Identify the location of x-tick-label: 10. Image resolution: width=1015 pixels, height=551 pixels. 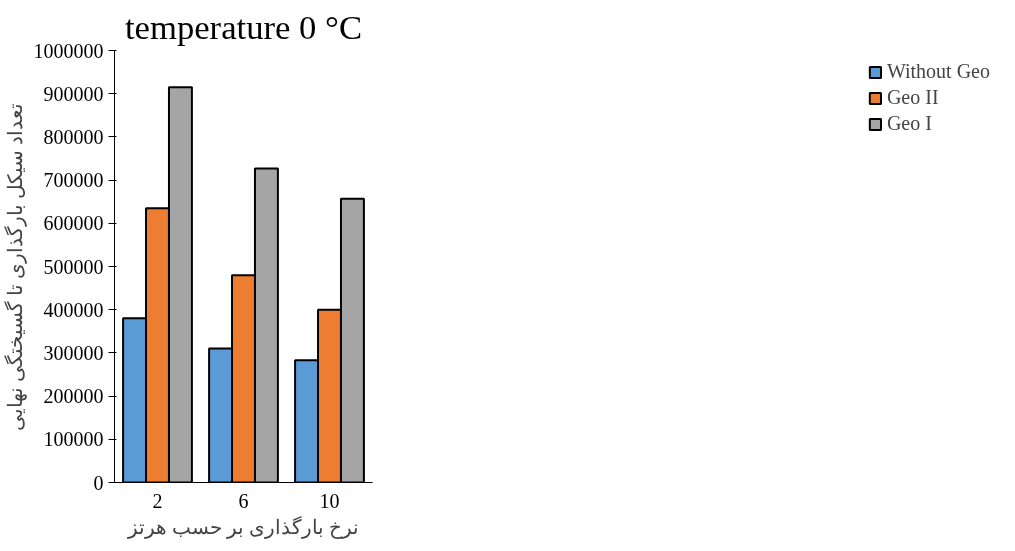
(329, 500).